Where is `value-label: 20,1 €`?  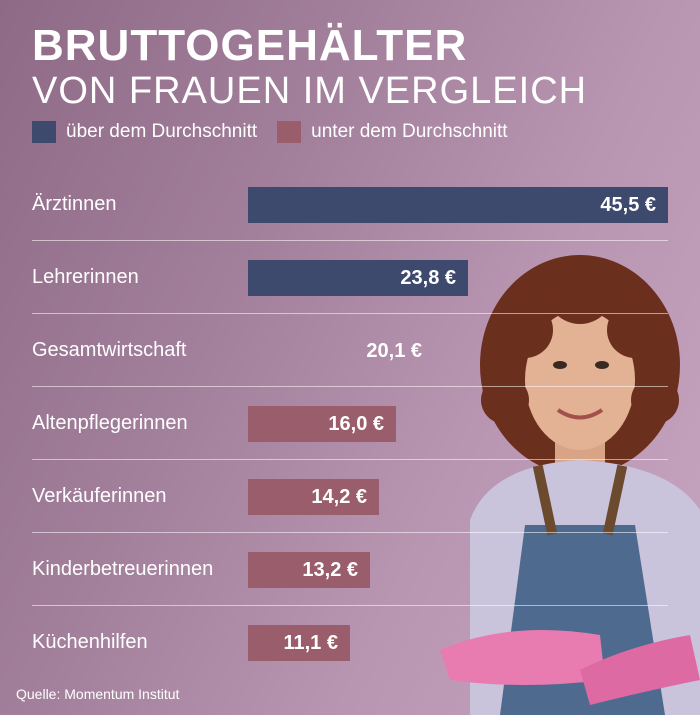
value-label: 20,1 € is located at coordinates (394, 350).